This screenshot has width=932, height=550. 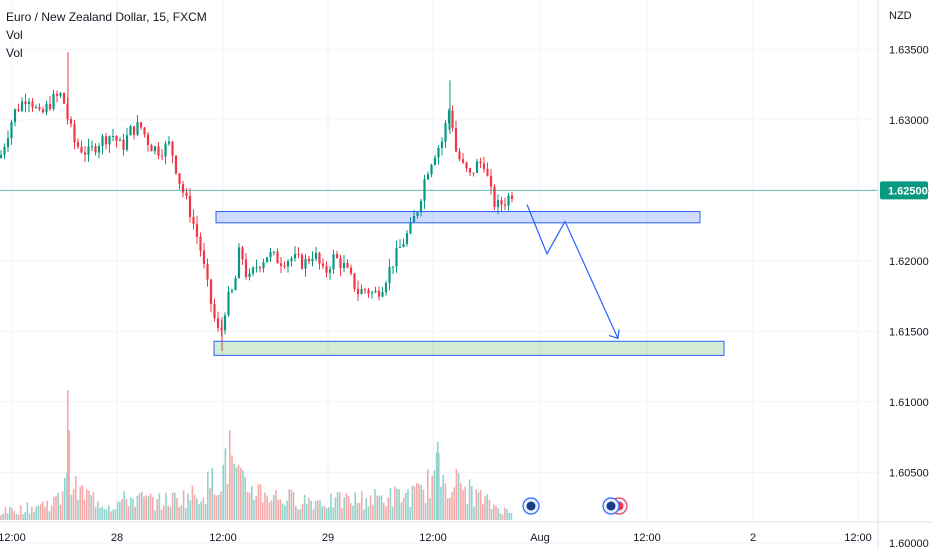 What do you see at coordinates (575, 506) in the screenshot?
I see `event-icons` at bounding box center [575, 506].